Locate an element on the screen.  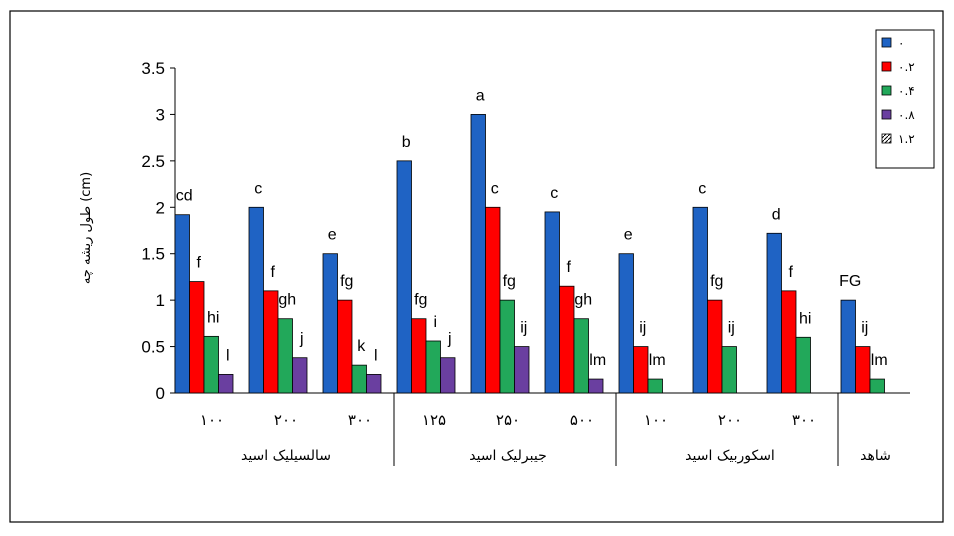
y-tick-label: 0 is located at coordinates (160, 393).